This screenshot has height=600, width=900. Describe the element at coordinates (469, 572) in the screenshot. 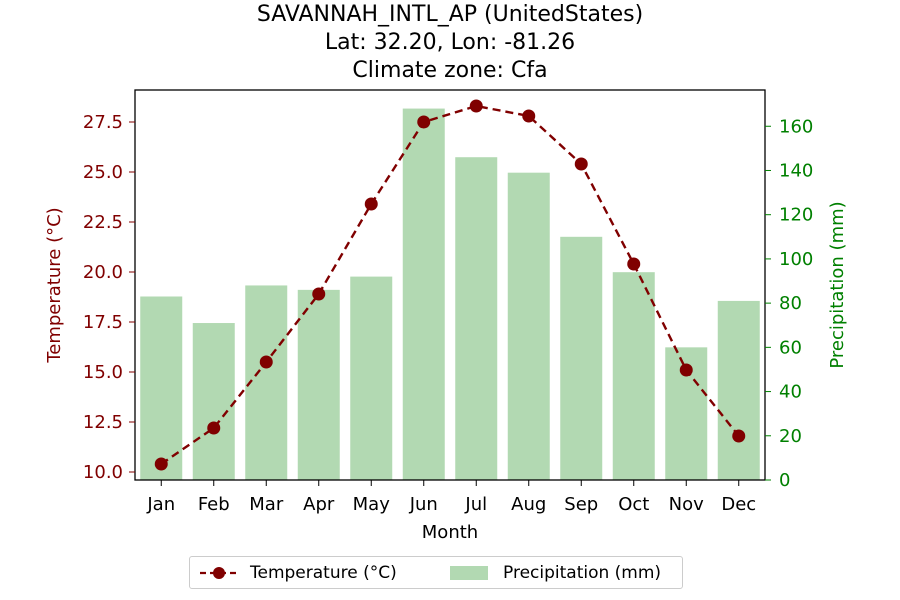

I see `legend-precipitation-swatch` at that location.